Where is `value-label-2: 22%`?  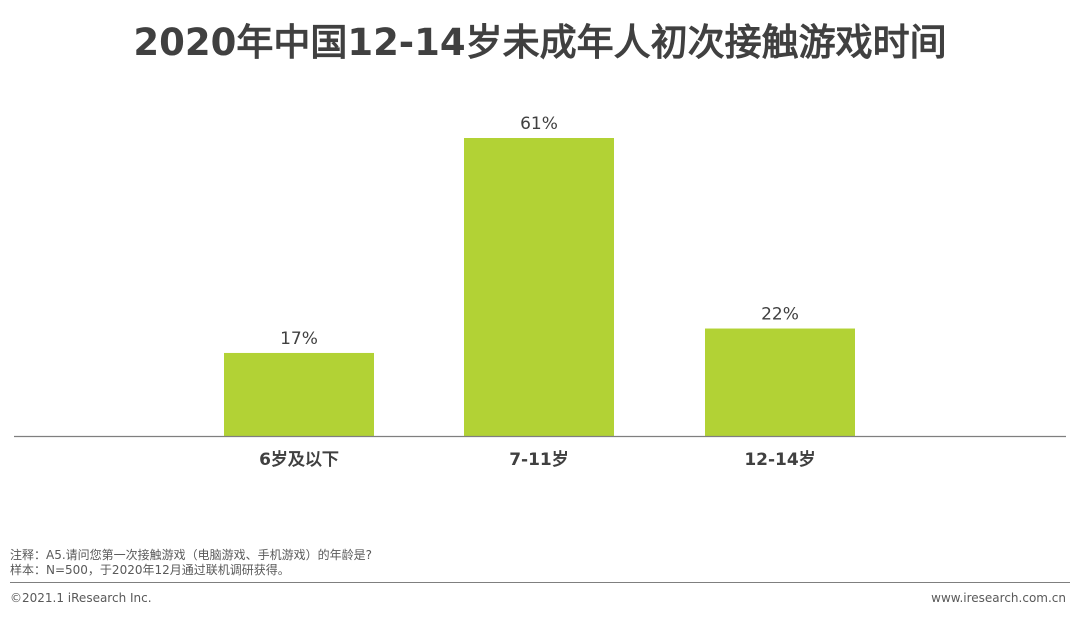 value-label-2: 22% is located at coordinates (780, 315).